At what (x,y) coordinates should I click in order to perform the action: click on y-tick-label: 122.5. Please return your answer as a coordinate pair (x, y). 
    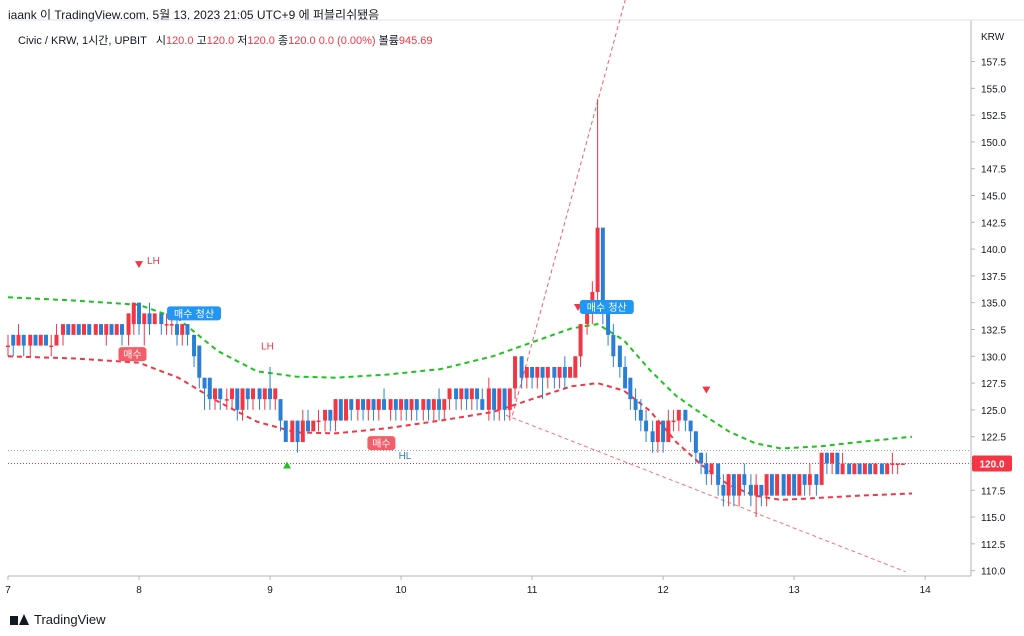
    Looking at the image, I should click on (993, 438).